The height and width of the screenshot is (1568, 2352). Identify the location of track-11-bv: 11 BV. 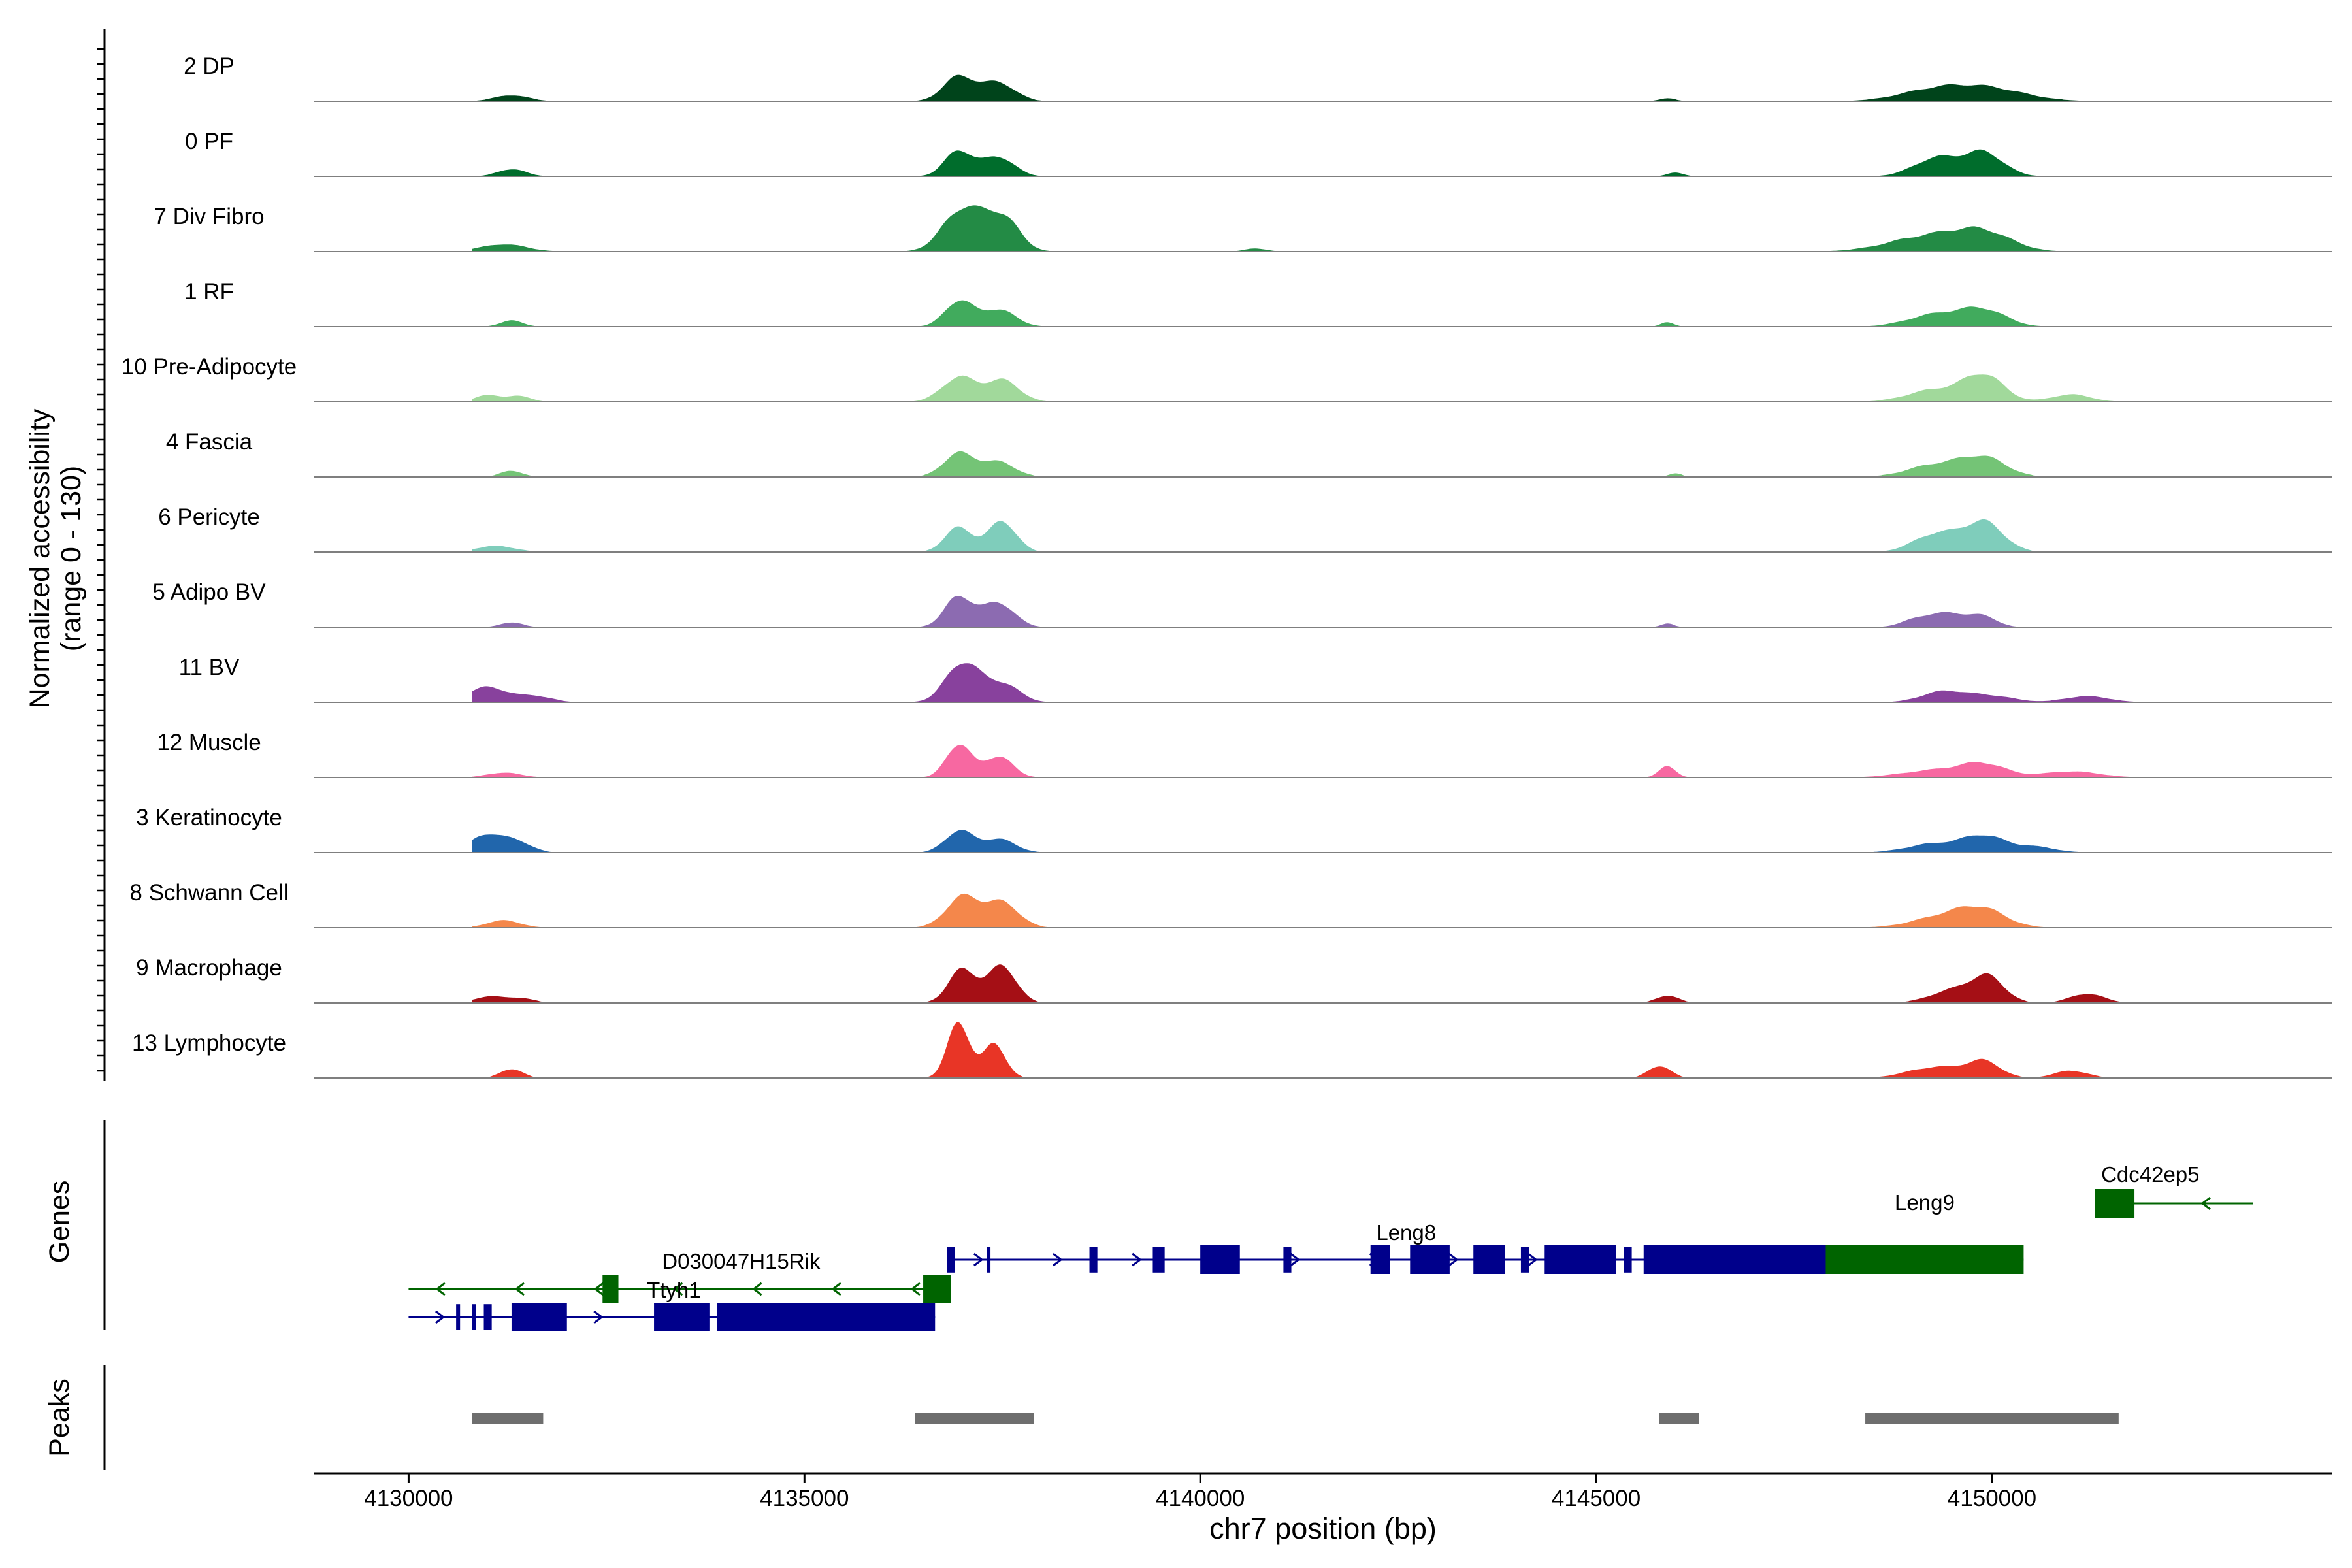
(1255, 679).